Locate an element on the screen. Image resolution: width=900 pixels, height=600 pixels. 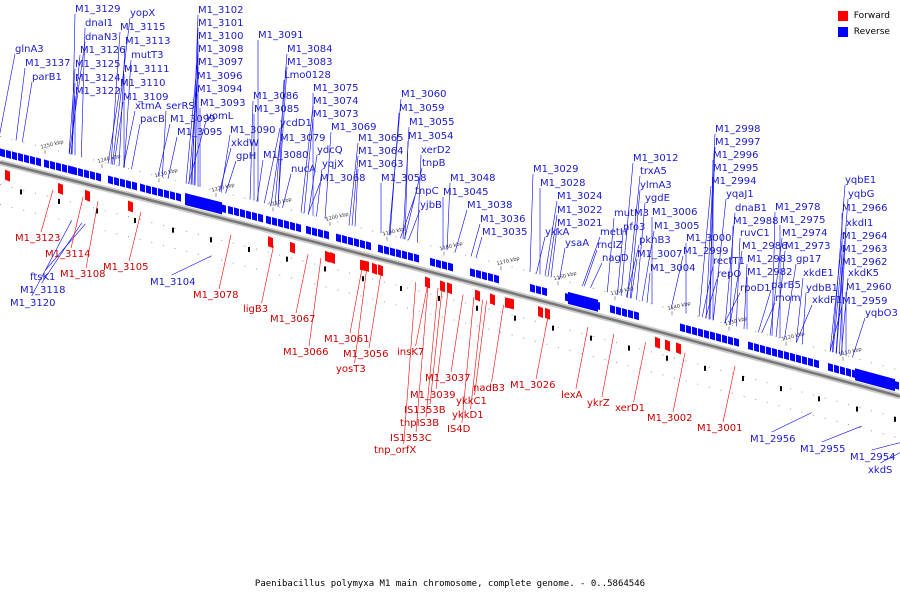
gene-label-reverse: M1_3124 is located at coordinates (97, 78).